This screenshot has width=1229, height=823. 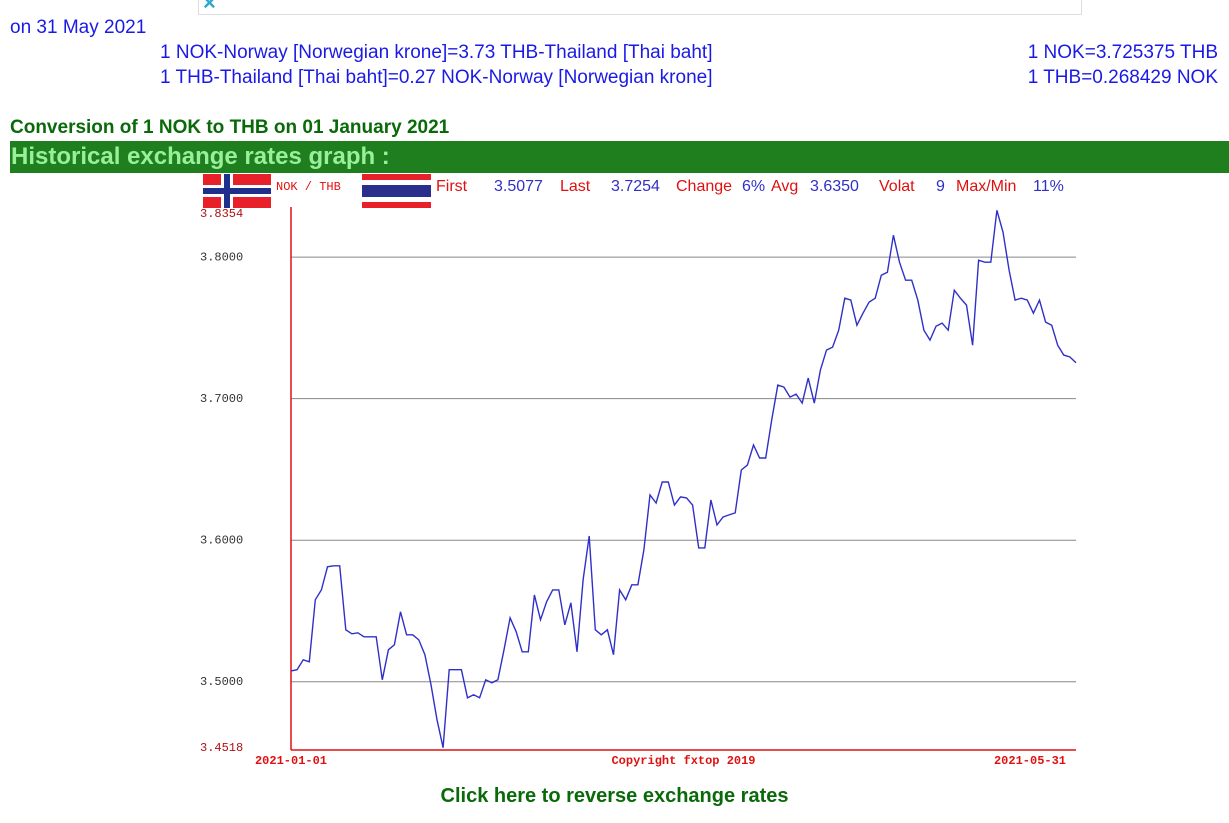 I want to click on y-tick-label: 3.7000, so click(x=221, y=399).